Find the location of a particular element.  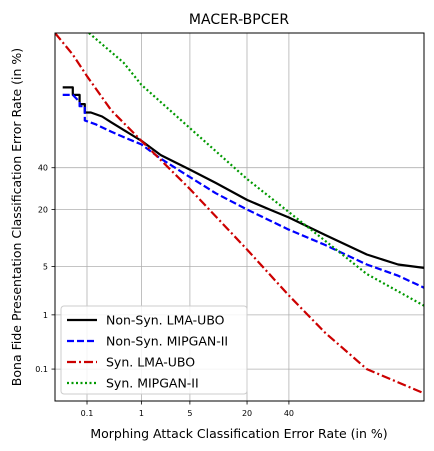

x-axis-ticks: 0.1 1 5 20 40 is located at coordinates (187, 409).